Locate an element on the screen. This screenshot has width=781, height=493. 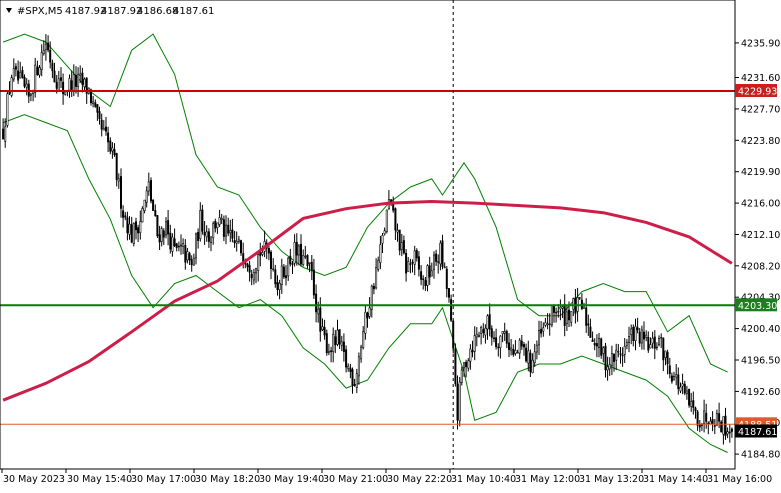
dropdown-triangle-icon is located at coordinates (9, 10).